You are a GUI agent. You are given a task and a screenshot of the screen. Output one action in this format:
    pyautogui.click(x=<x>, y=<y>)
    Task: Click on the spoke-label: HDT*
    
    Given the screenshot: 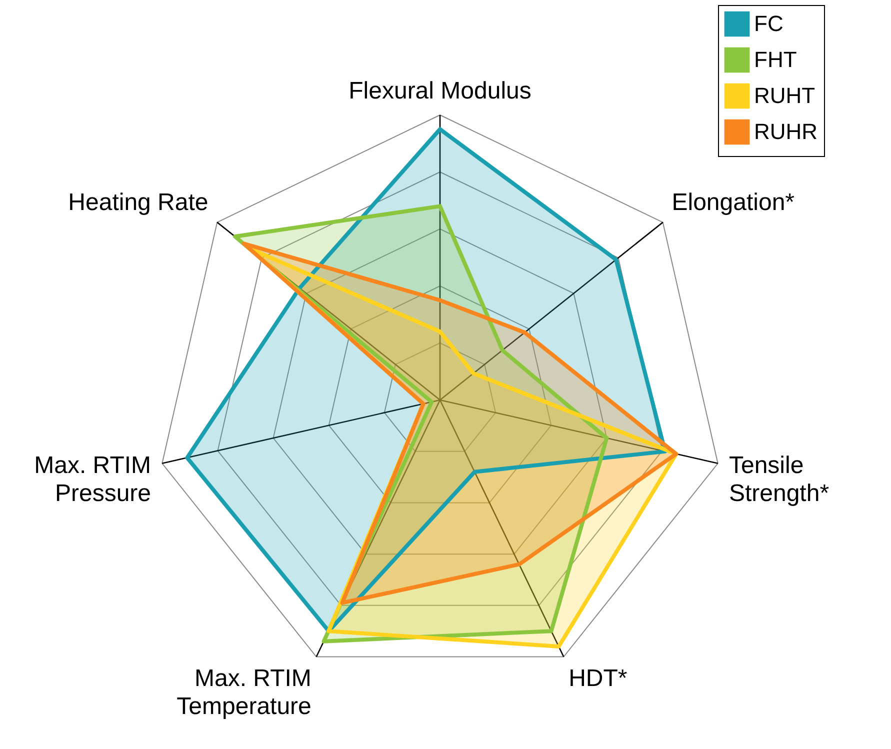 What is the action you would take?
    pyautogui.click(x=598, y=678)
    